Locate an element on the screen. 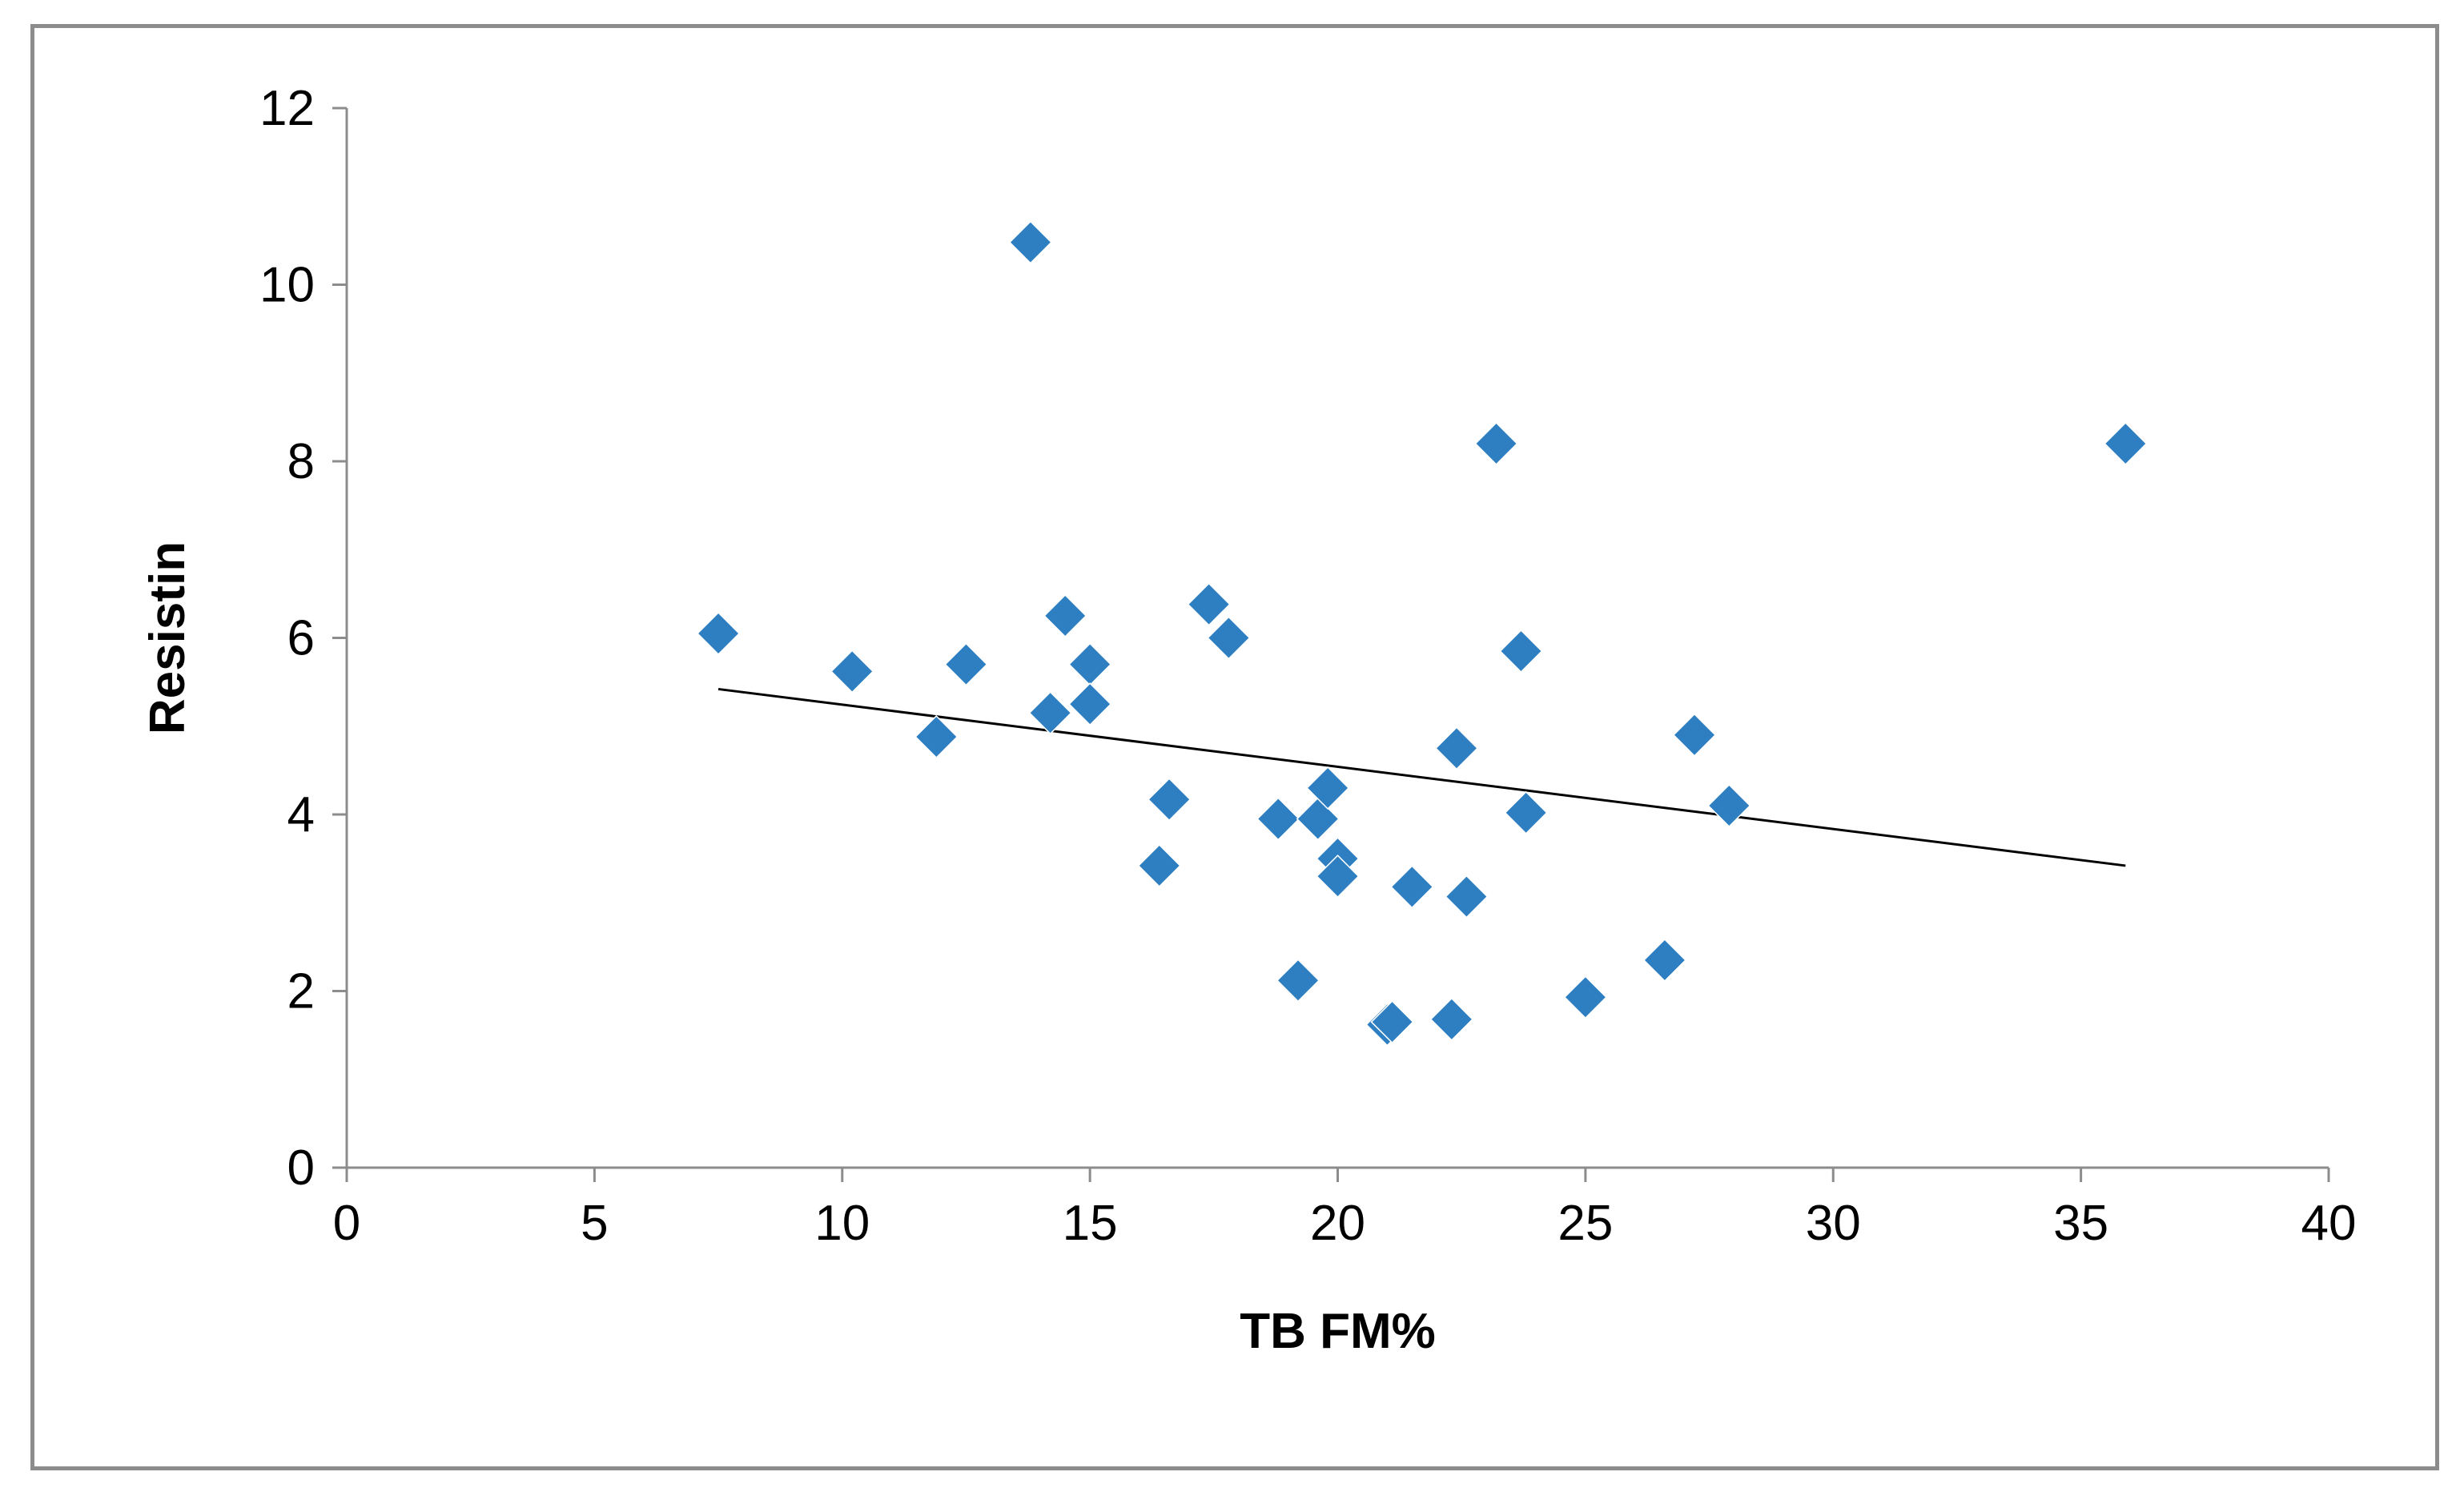  trendline is located at coordinates (1421, 777).